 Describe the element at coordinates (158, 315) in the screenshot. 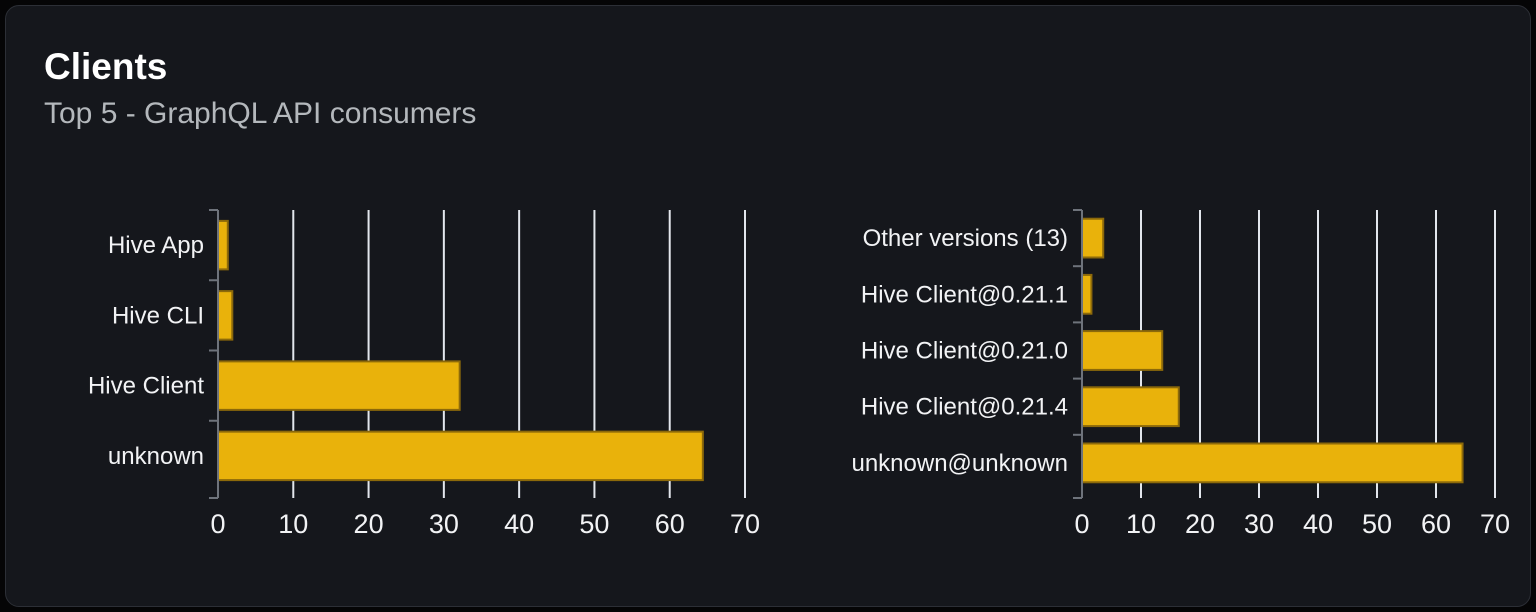

I see `category-label: Hive CLI` at that location.